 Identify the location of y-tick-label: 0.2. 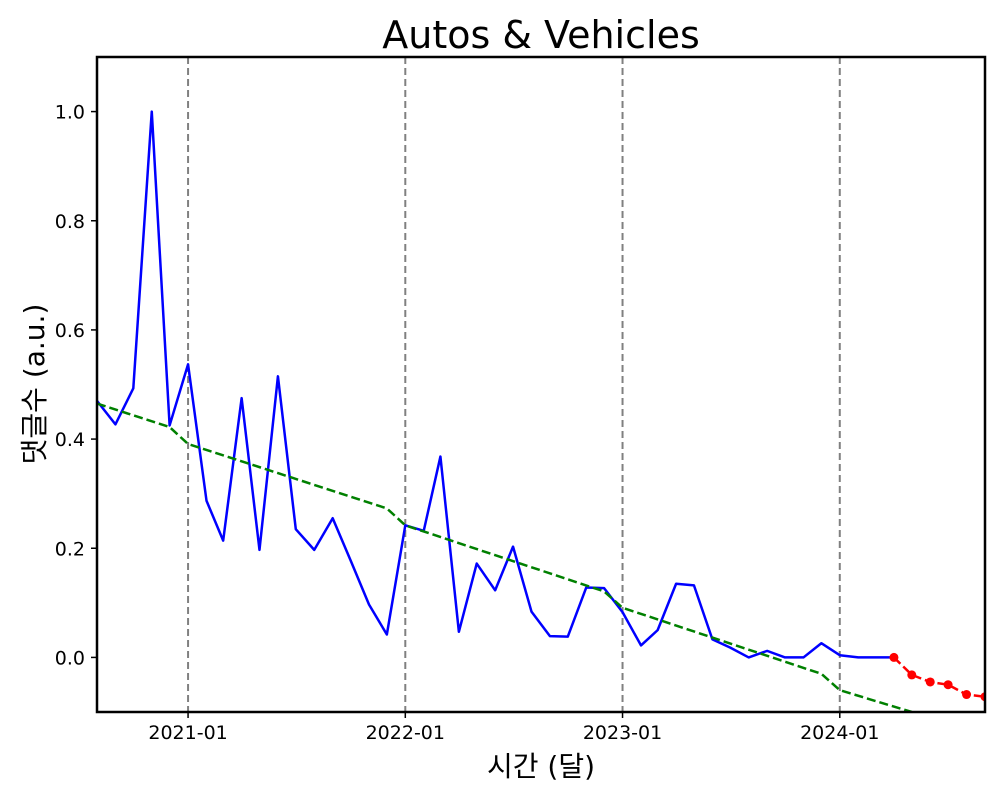
(70, 549).